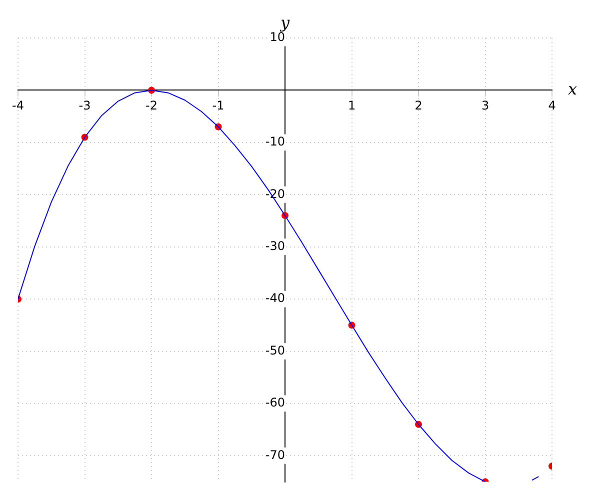 The height and width of the screenshot is (500, 600). What do you see at coordinates (218, 105) in the screenshot?
I see `x-tick-label: -1` at bounding box center [218, 105].